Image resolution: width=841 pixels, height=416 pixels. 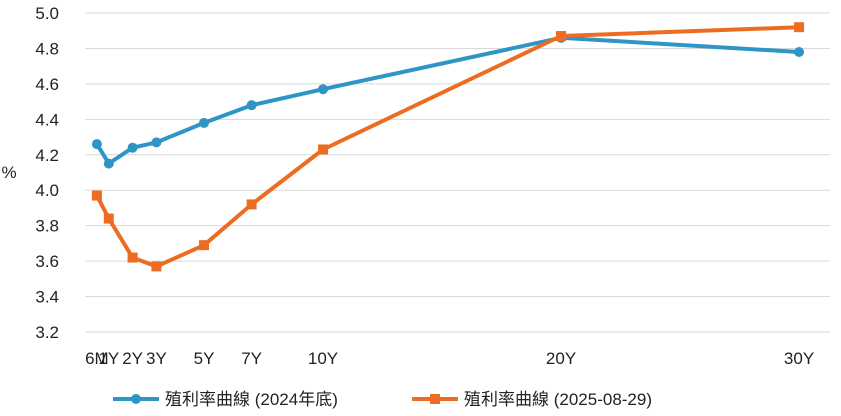 What do you see at coordinates (204, 358) in the screenshot?
I see `x-tick-label: 5Y` at bounding box center [204, 358].